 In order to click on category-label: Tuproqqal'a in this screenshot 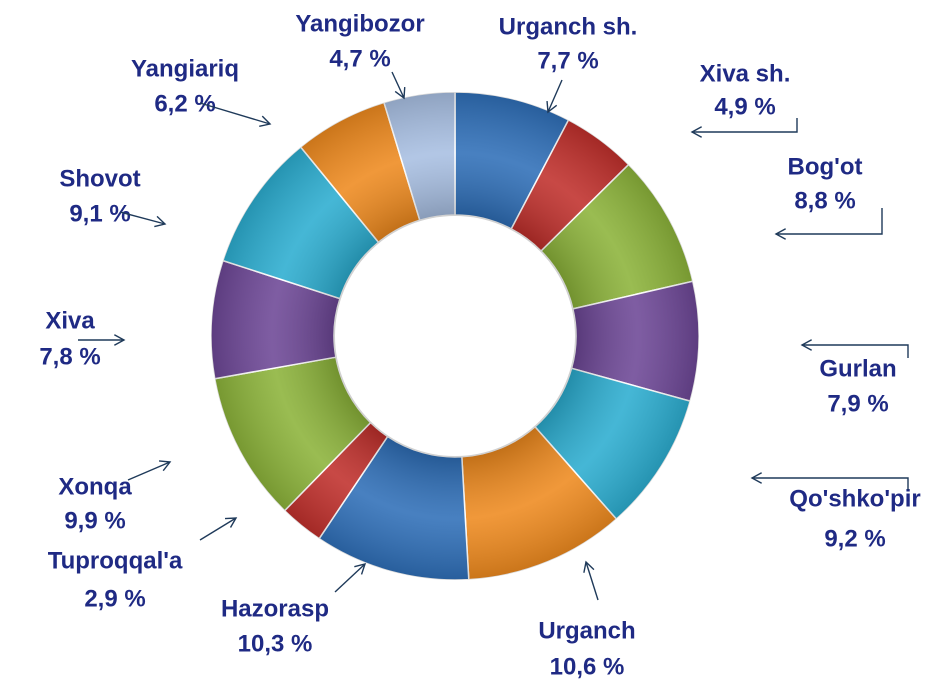, I will do `click(115, 560)`.